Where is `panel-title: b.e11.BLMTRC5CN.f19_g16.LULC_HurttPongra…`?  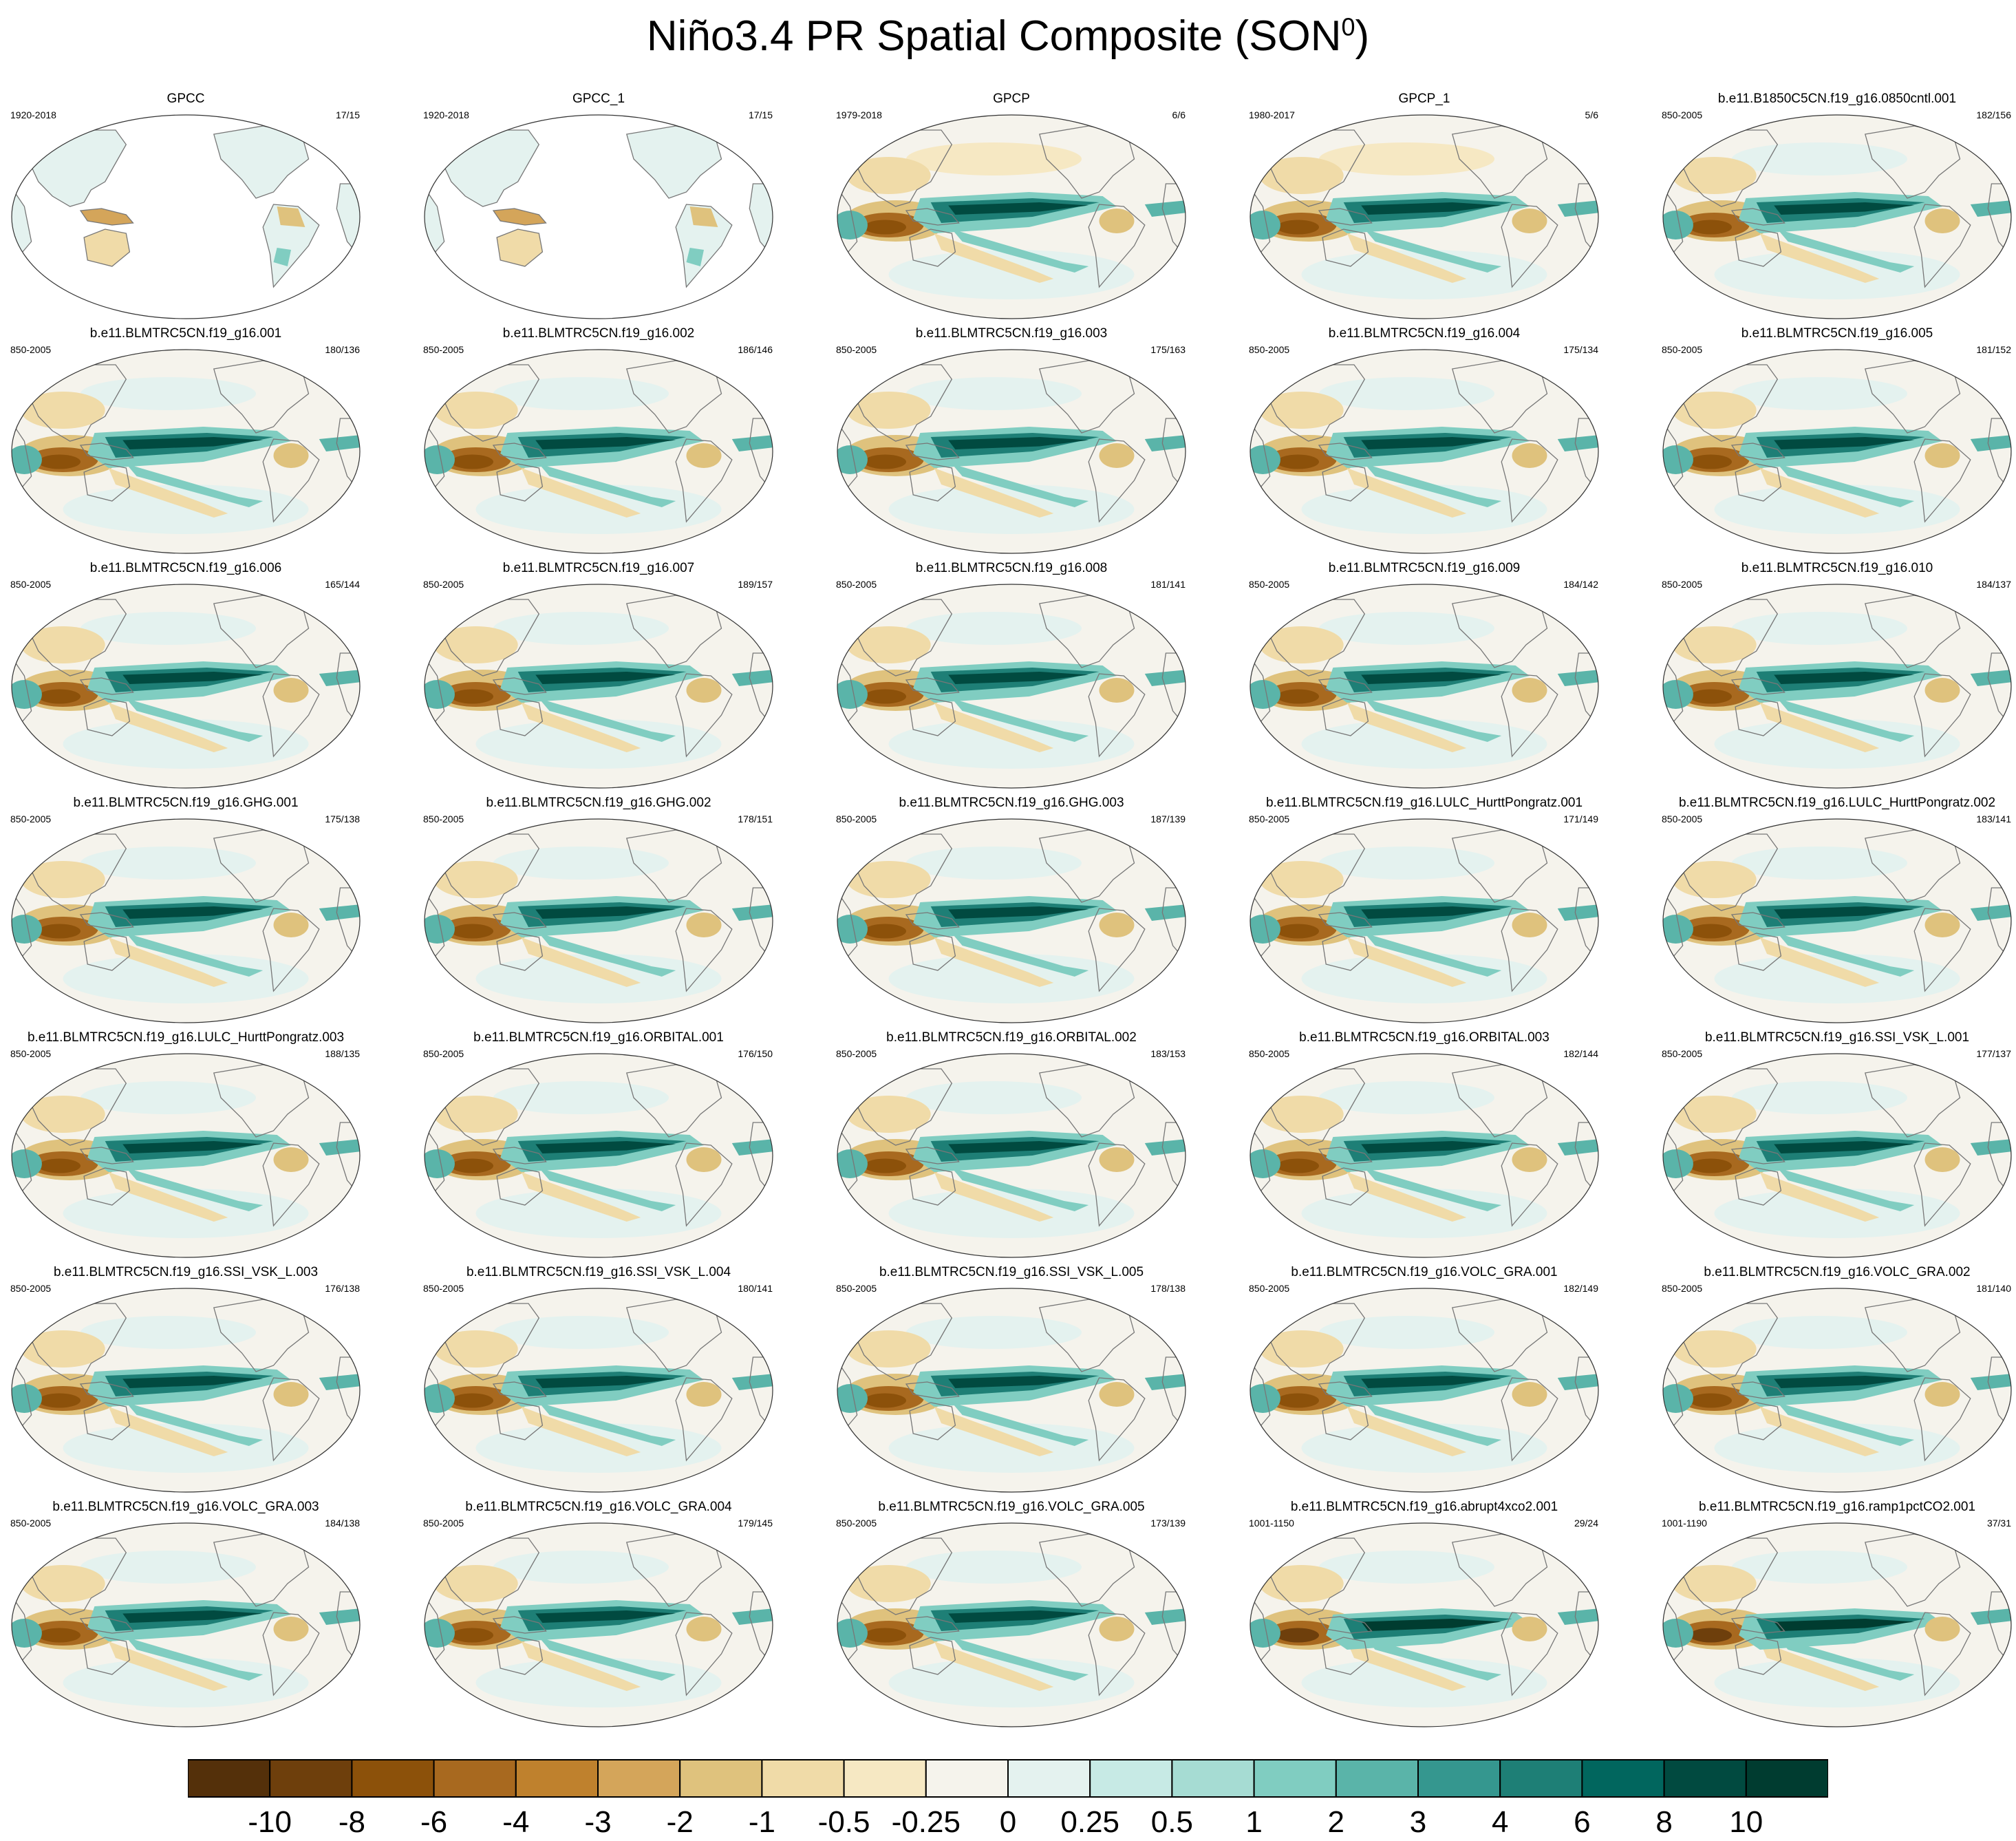
panel-title: b.e11.BLMTRC5CN.f19_g16.LULC_HurttPongra… is located at coordinates (186, 1037).